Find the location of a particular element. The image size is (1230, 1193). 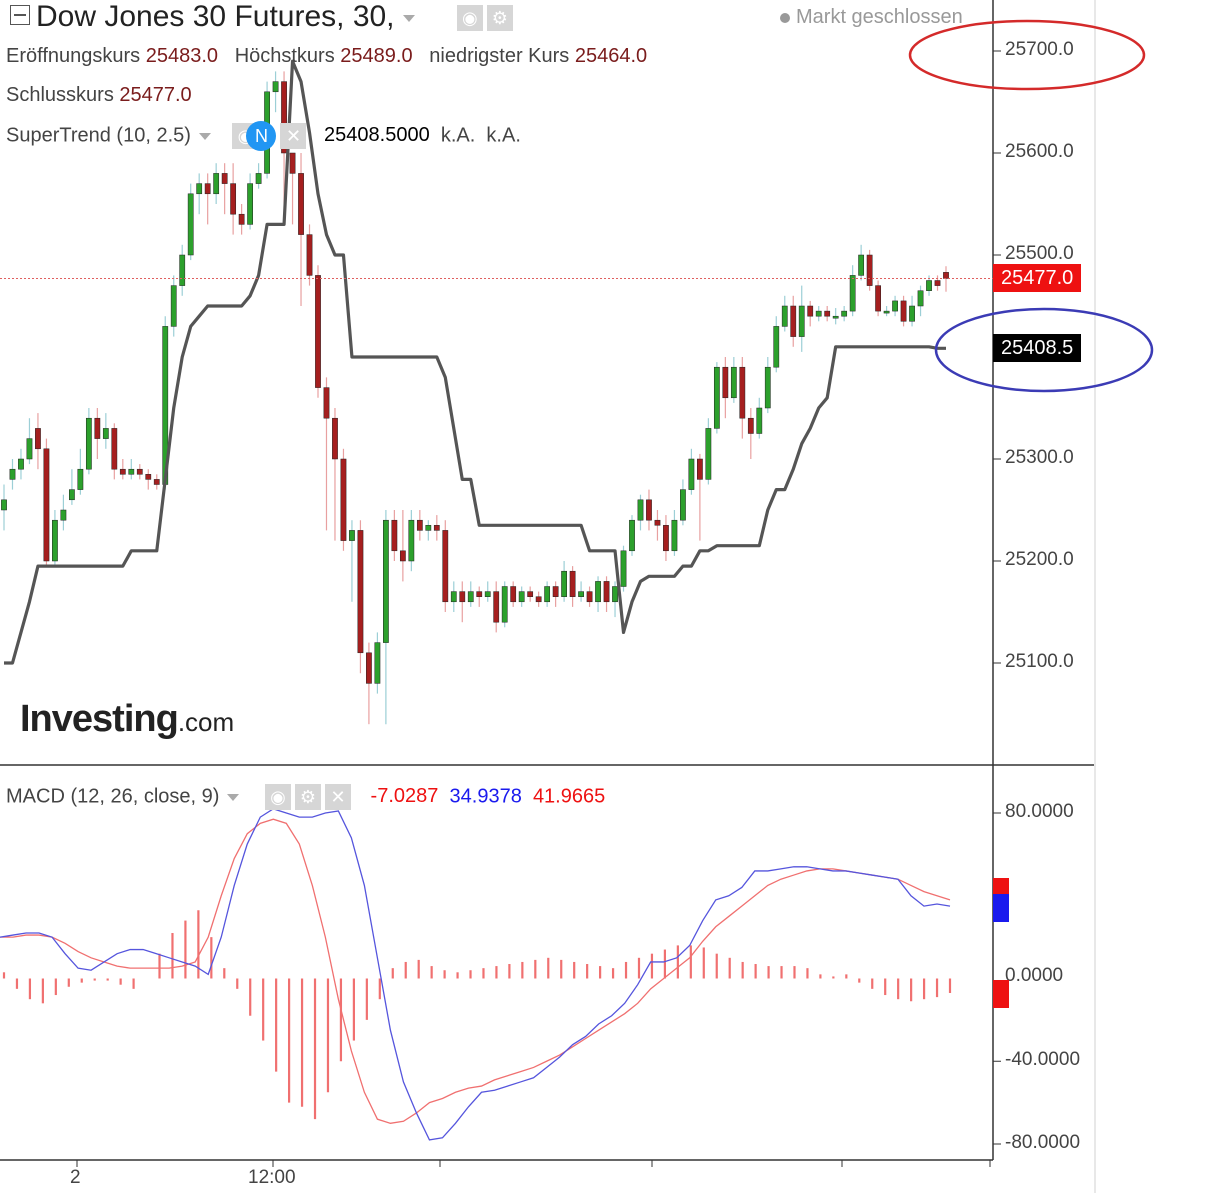

price-tick-label: 25200.0 is located at coordinates (1039, 559).